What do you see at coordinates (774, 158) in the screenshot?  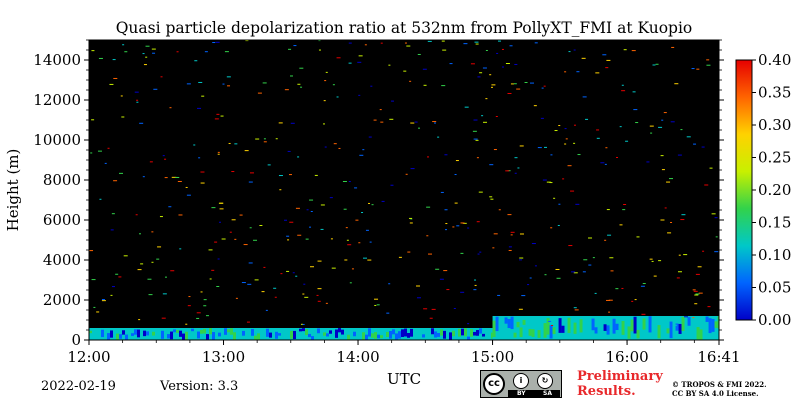 I see `colorbar-tick-label: 0.25` at bounding box center [774, 158].